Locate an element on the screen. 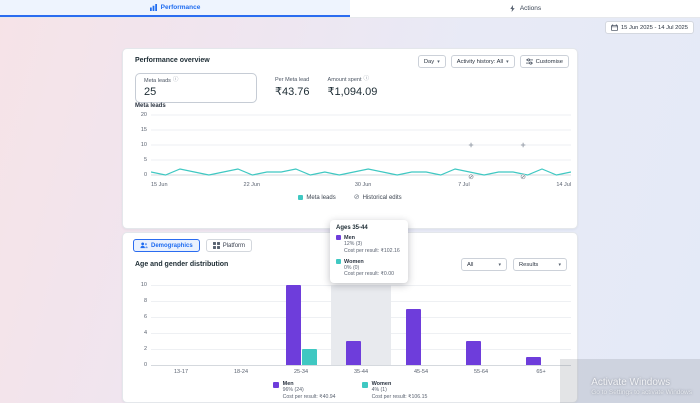 This screenshot has width=700, height=403. date-range-button: 15 Jun 2025 - 14 Jul 2025 is located at coordinates (649, 27).